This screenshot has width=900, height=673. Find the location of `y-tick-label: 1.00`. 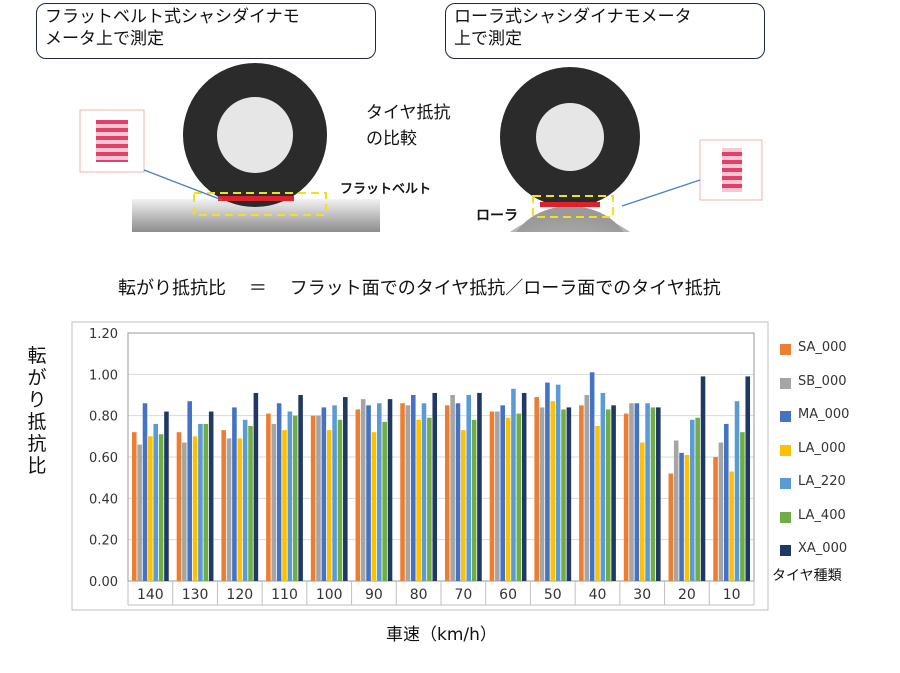

y-tick-label: 1.00 is located at coordinates (103, 375).